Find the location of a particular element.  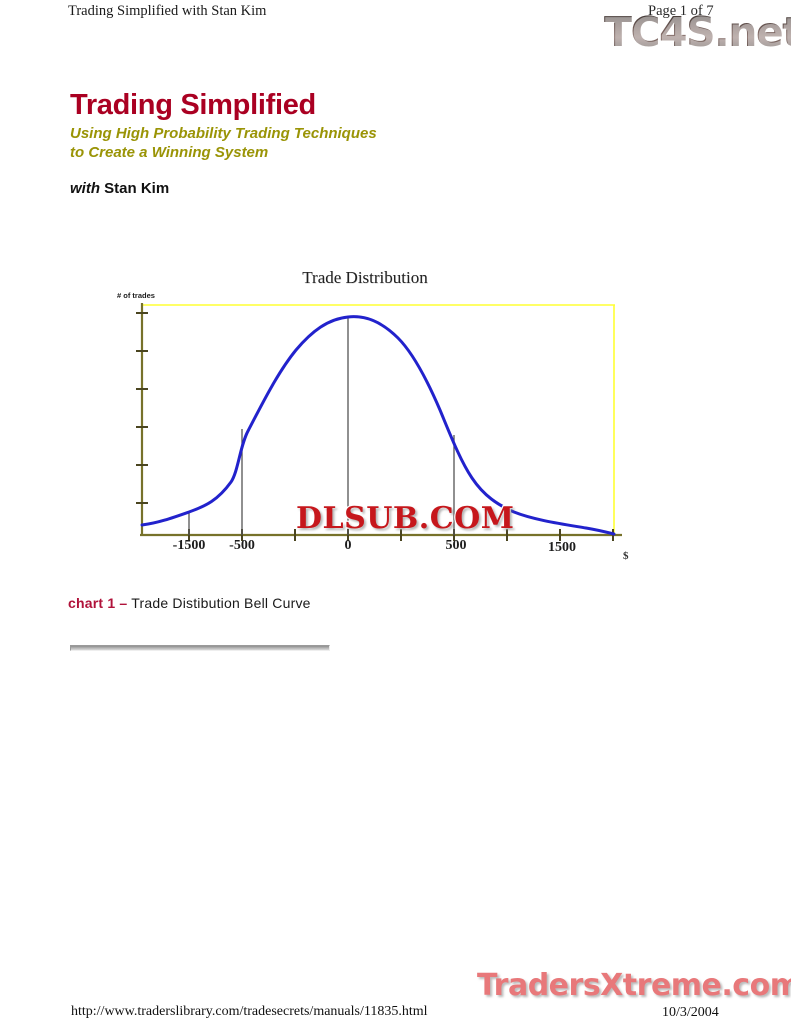

byline: with Stan Kim is located at coordinates (119, 188).